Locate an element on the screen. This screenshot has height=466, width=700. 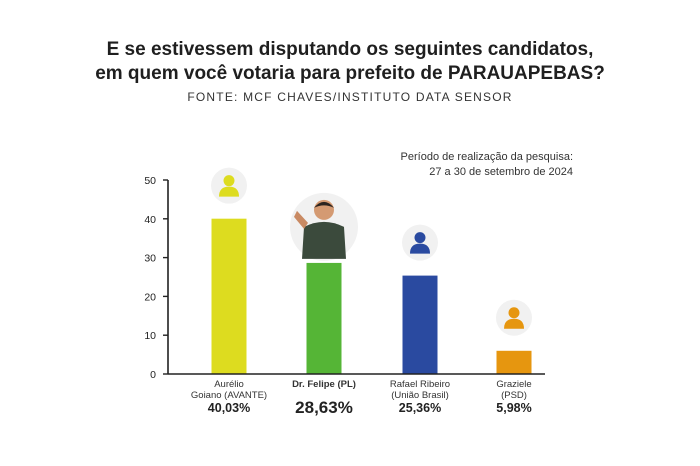
candidate-hair is located at coordinates (324, 204).